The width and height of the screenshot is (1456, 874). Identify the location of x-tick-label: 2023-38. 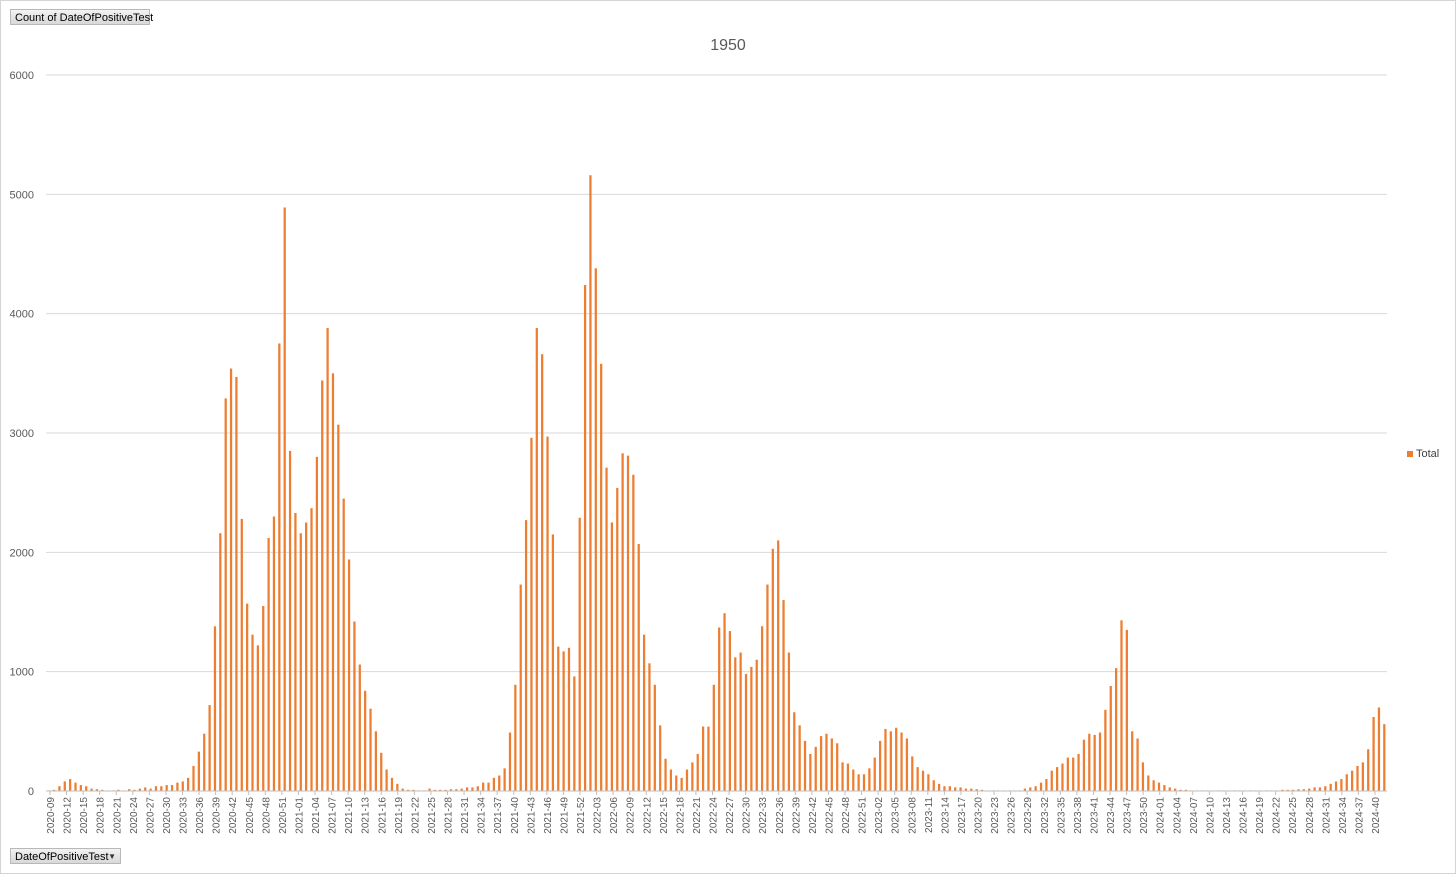
(1078, 815).